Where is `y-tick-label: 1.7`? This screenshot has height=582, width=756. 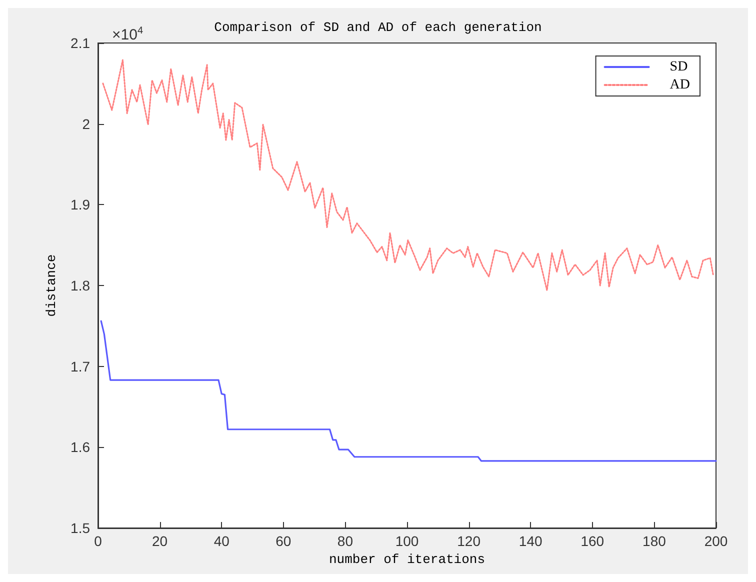
y-tick-label: 1.7 is located at coordinates (80, 366).